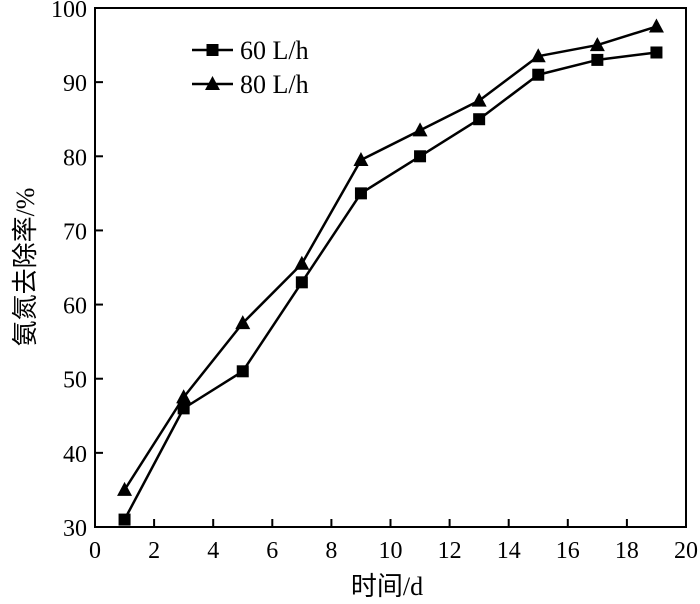 Image resolution: width=700 pixels, height=604 pixels. Describe the element at coordinates (75, 158) in the screenshot. I see `y-tick-label: 80` at that location.